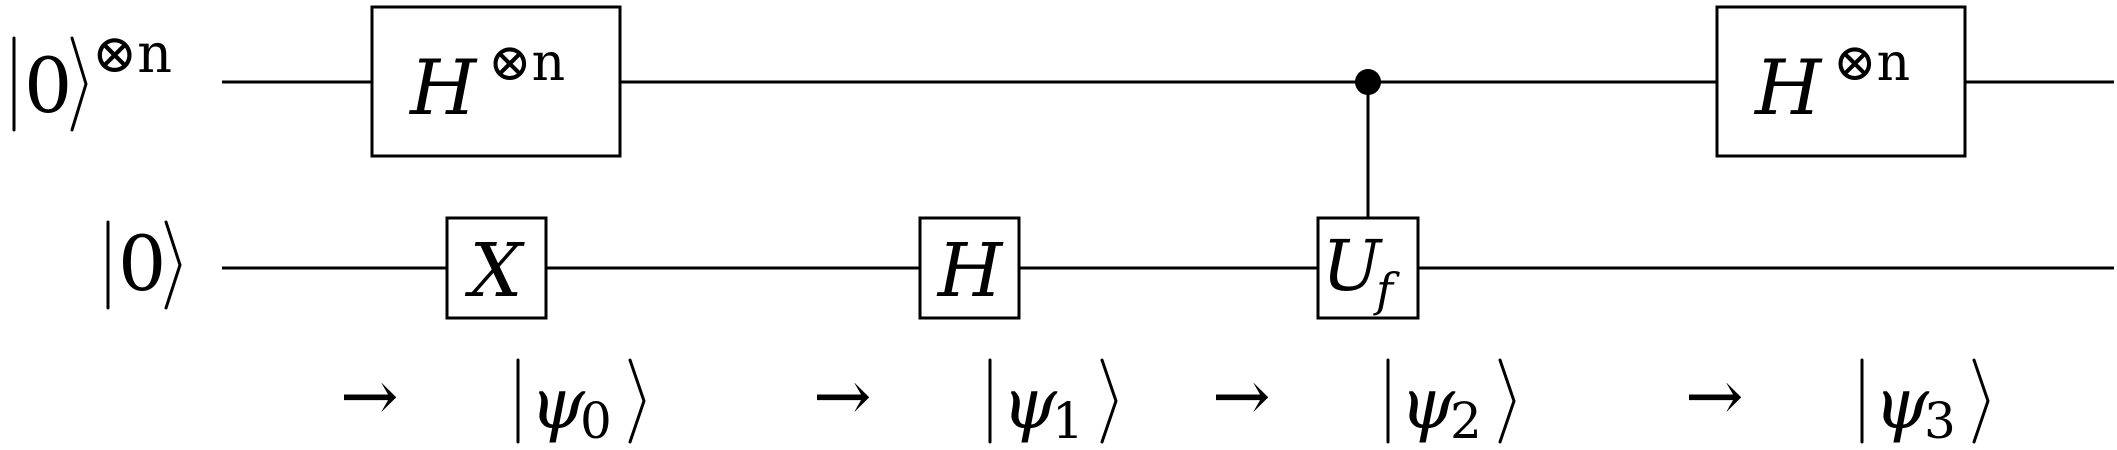 The width and height of the screenshot is (2117, 450). Describe the element at coordinates (495, 271) in the screenshot. I see `gate-label: X` at that location.